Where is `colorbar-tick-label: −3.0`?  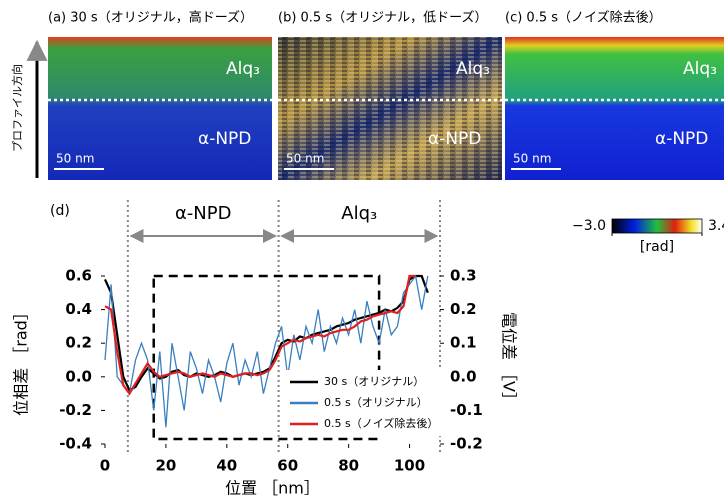 colorbar-tick-label: −3.0 is located at coordinates (589, 226).